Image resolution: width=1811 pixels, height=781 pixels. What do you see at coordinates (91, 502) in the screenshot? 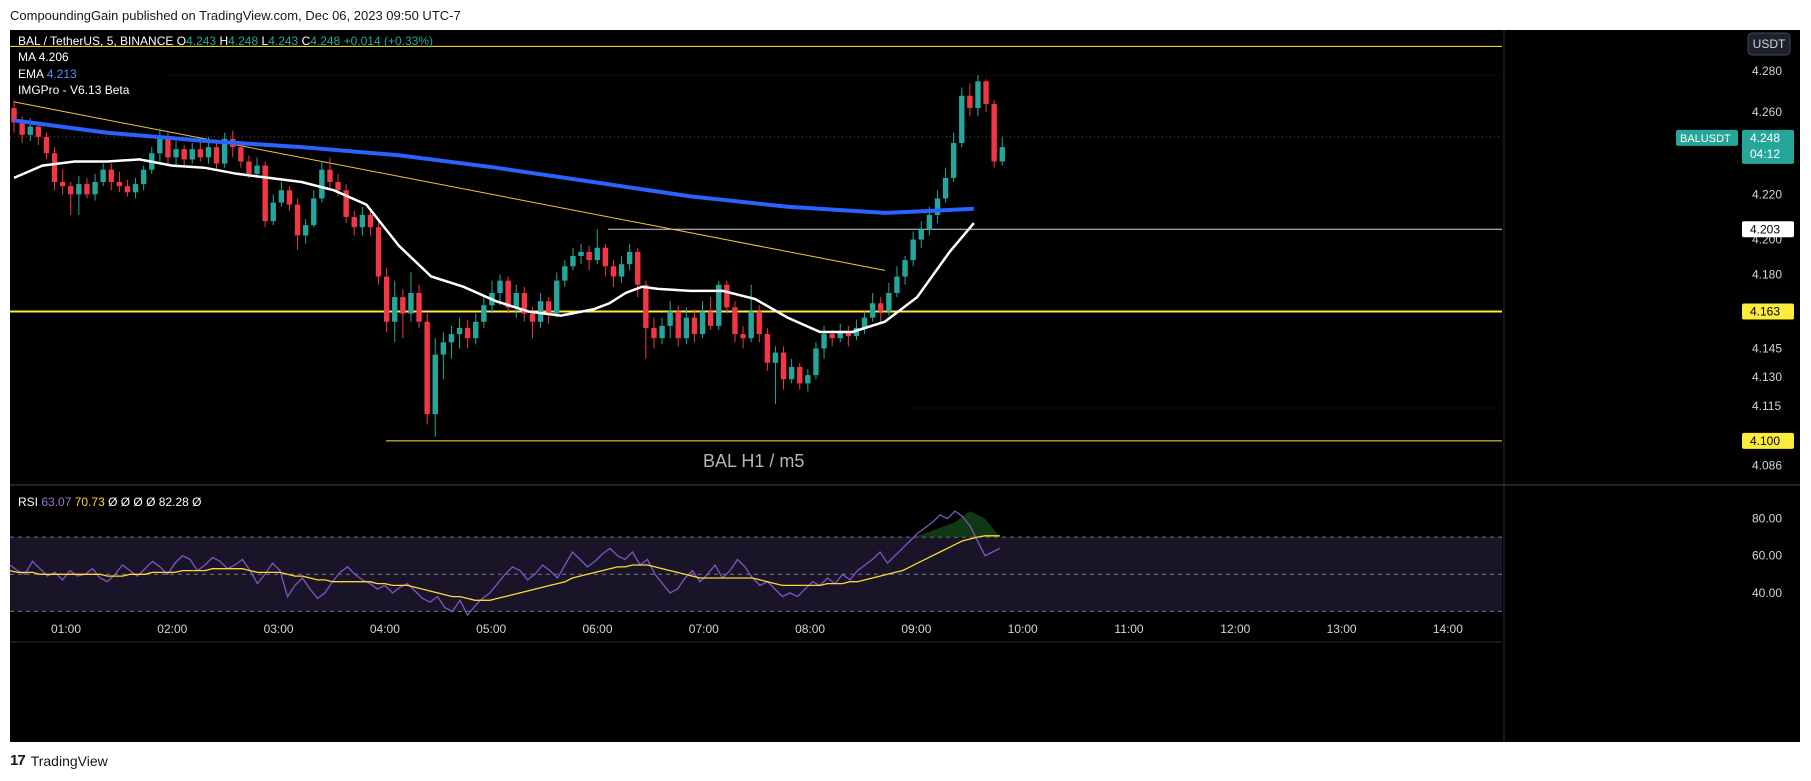
I see `rsi-ma-value: 70.73` at bounding box center [91, 502].